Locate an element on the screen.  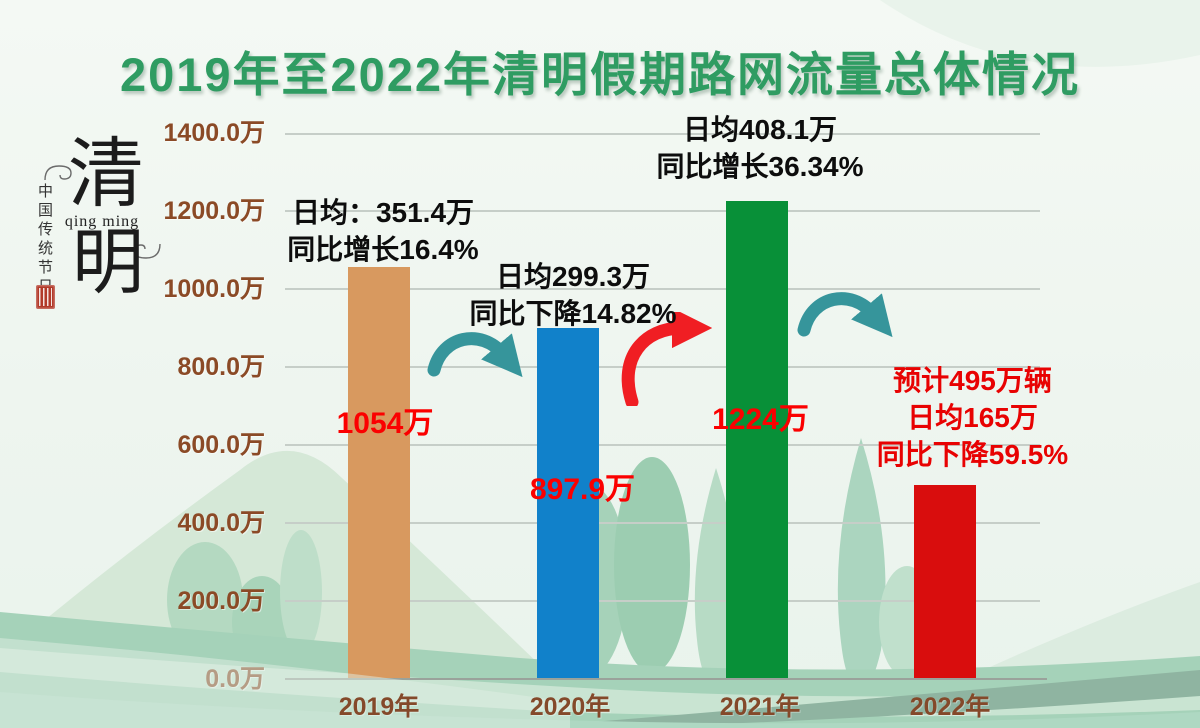
page-title: 2019年至2022年清明假期路网流量总体情况 is located at coordinates (600, 74).